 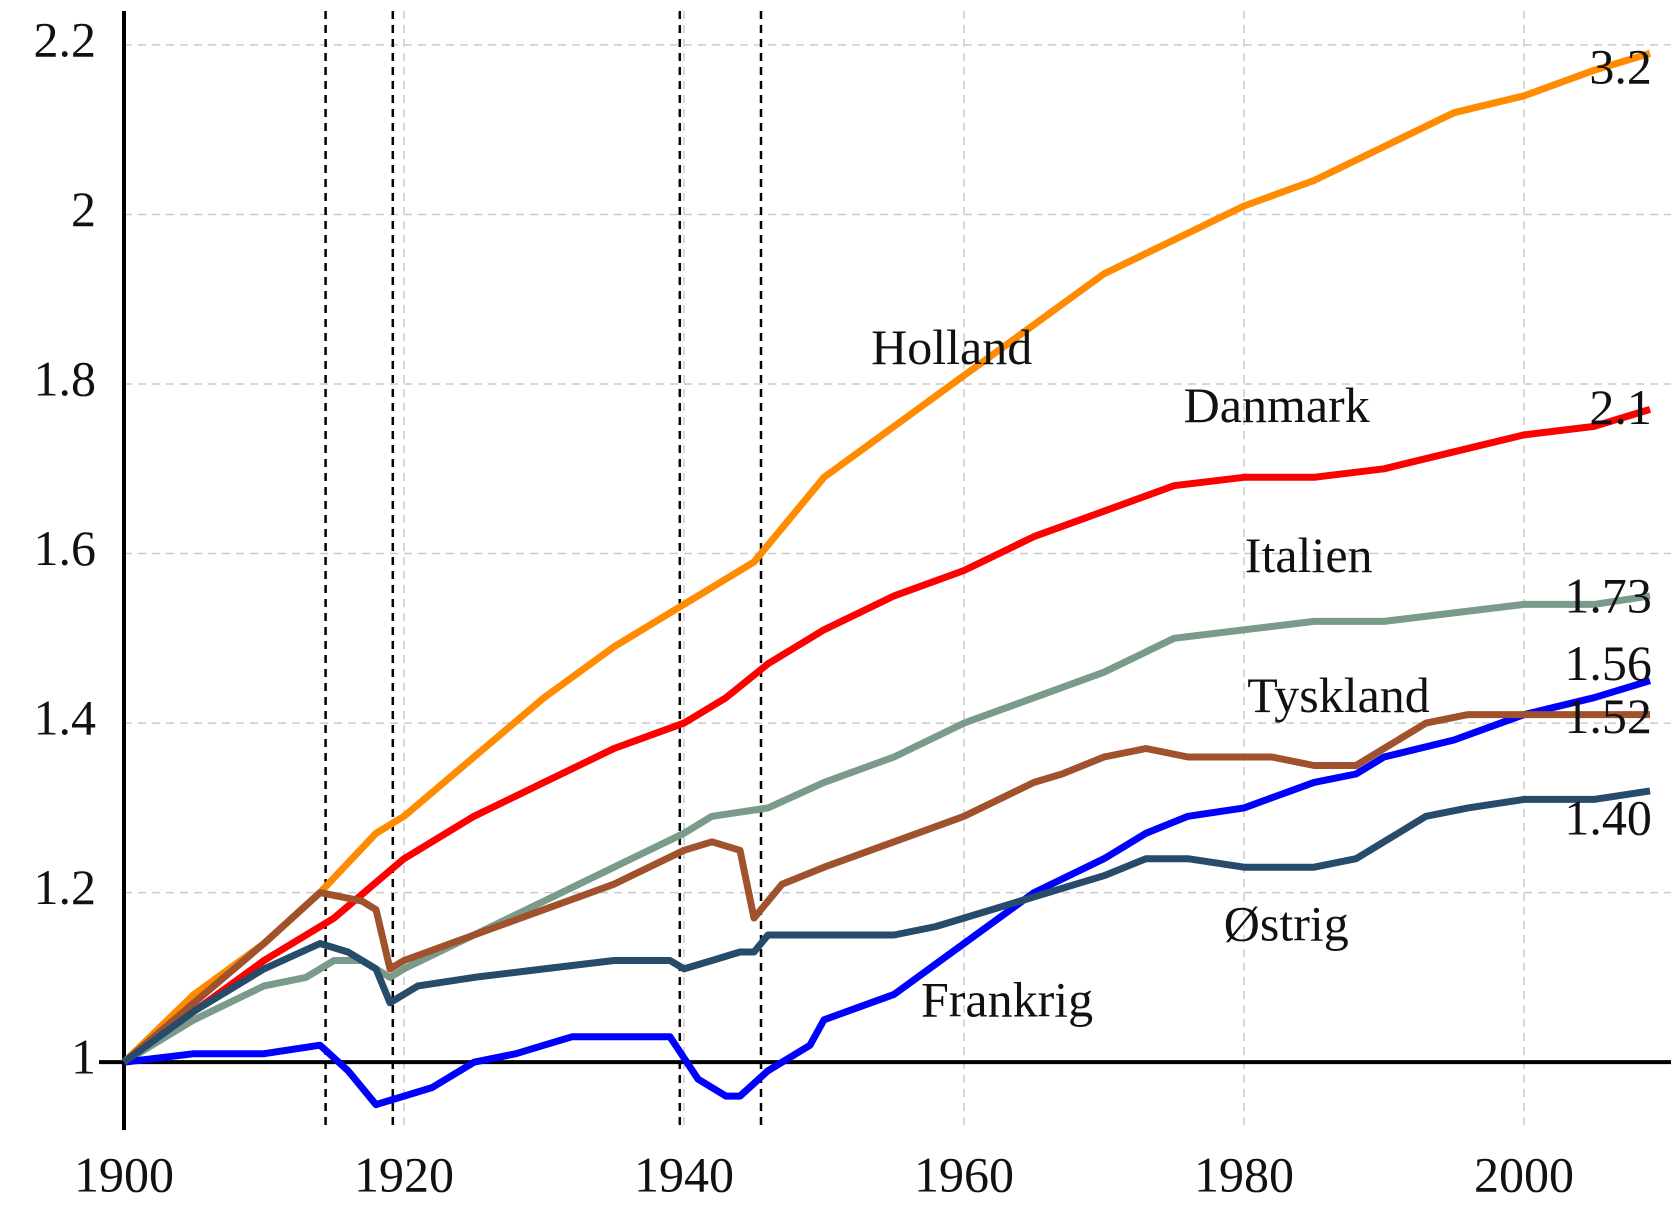 What do you see at coordinates (1277, 405) in the screenshot?
I see `series-label: Danmark` at bounding box center [1277, 405].